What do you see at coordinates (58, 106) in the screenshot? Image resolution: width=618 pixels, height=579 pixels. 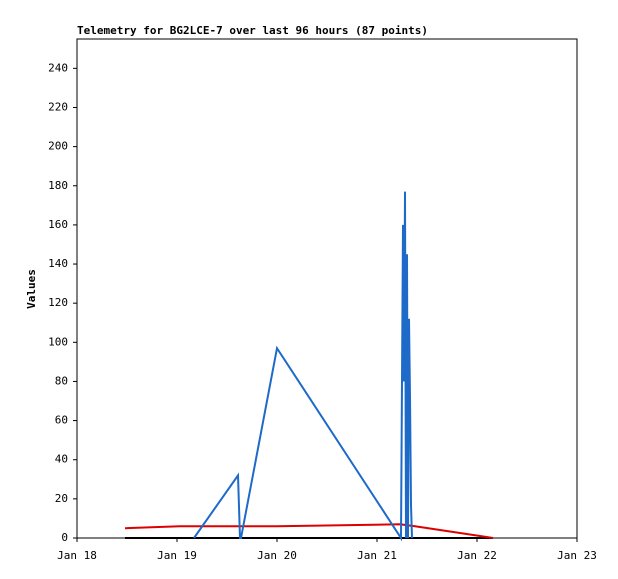 I see `y-tick-label: 220` at bounding box center [58, 106].